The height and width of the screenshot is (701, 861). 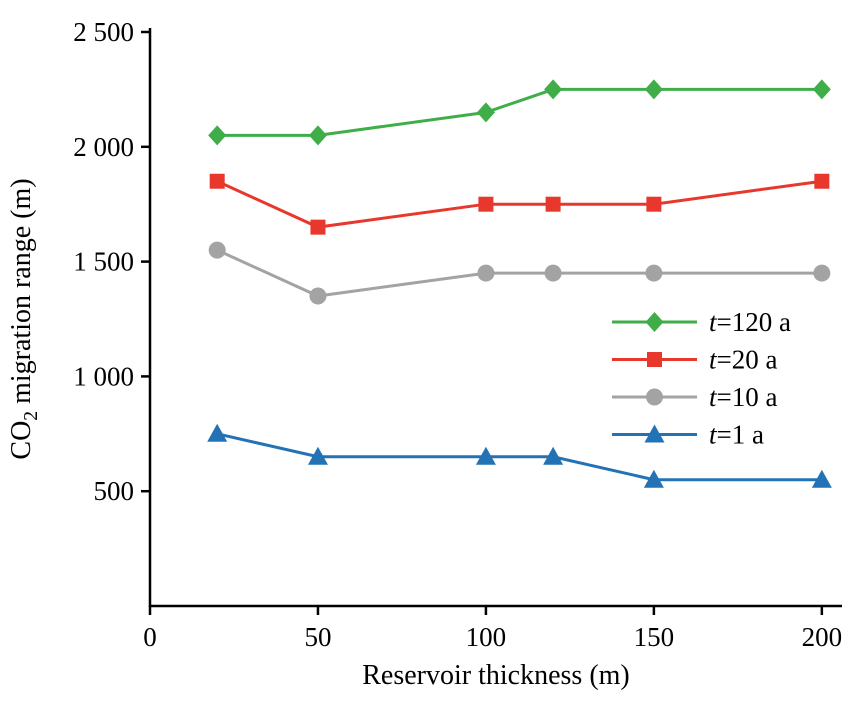 I want to click on x-axis-ticks: 0 50 100 150 200, so click(x=492, y=629).